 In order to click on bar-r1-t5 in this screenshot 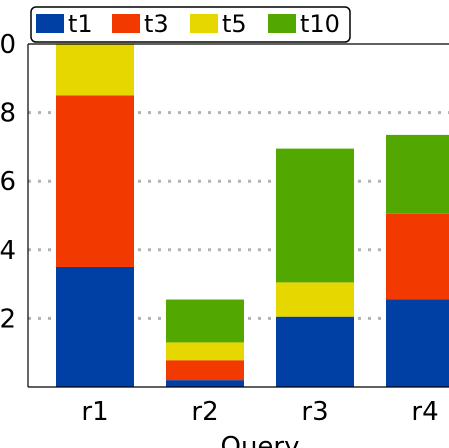, I will do `click(95, 70)`.